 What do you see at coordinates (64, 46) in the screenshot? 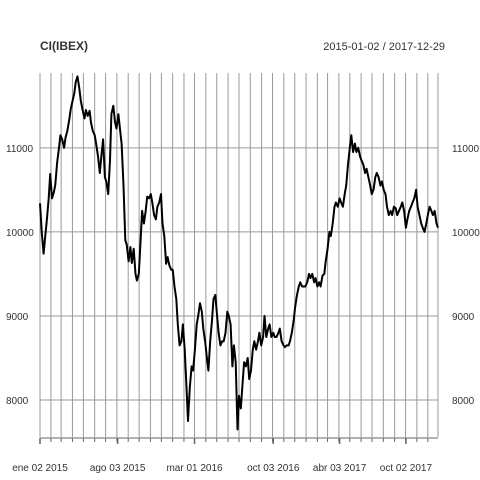
I see `chart-title: CI(IBEX)` at bounding box center [64, 46].